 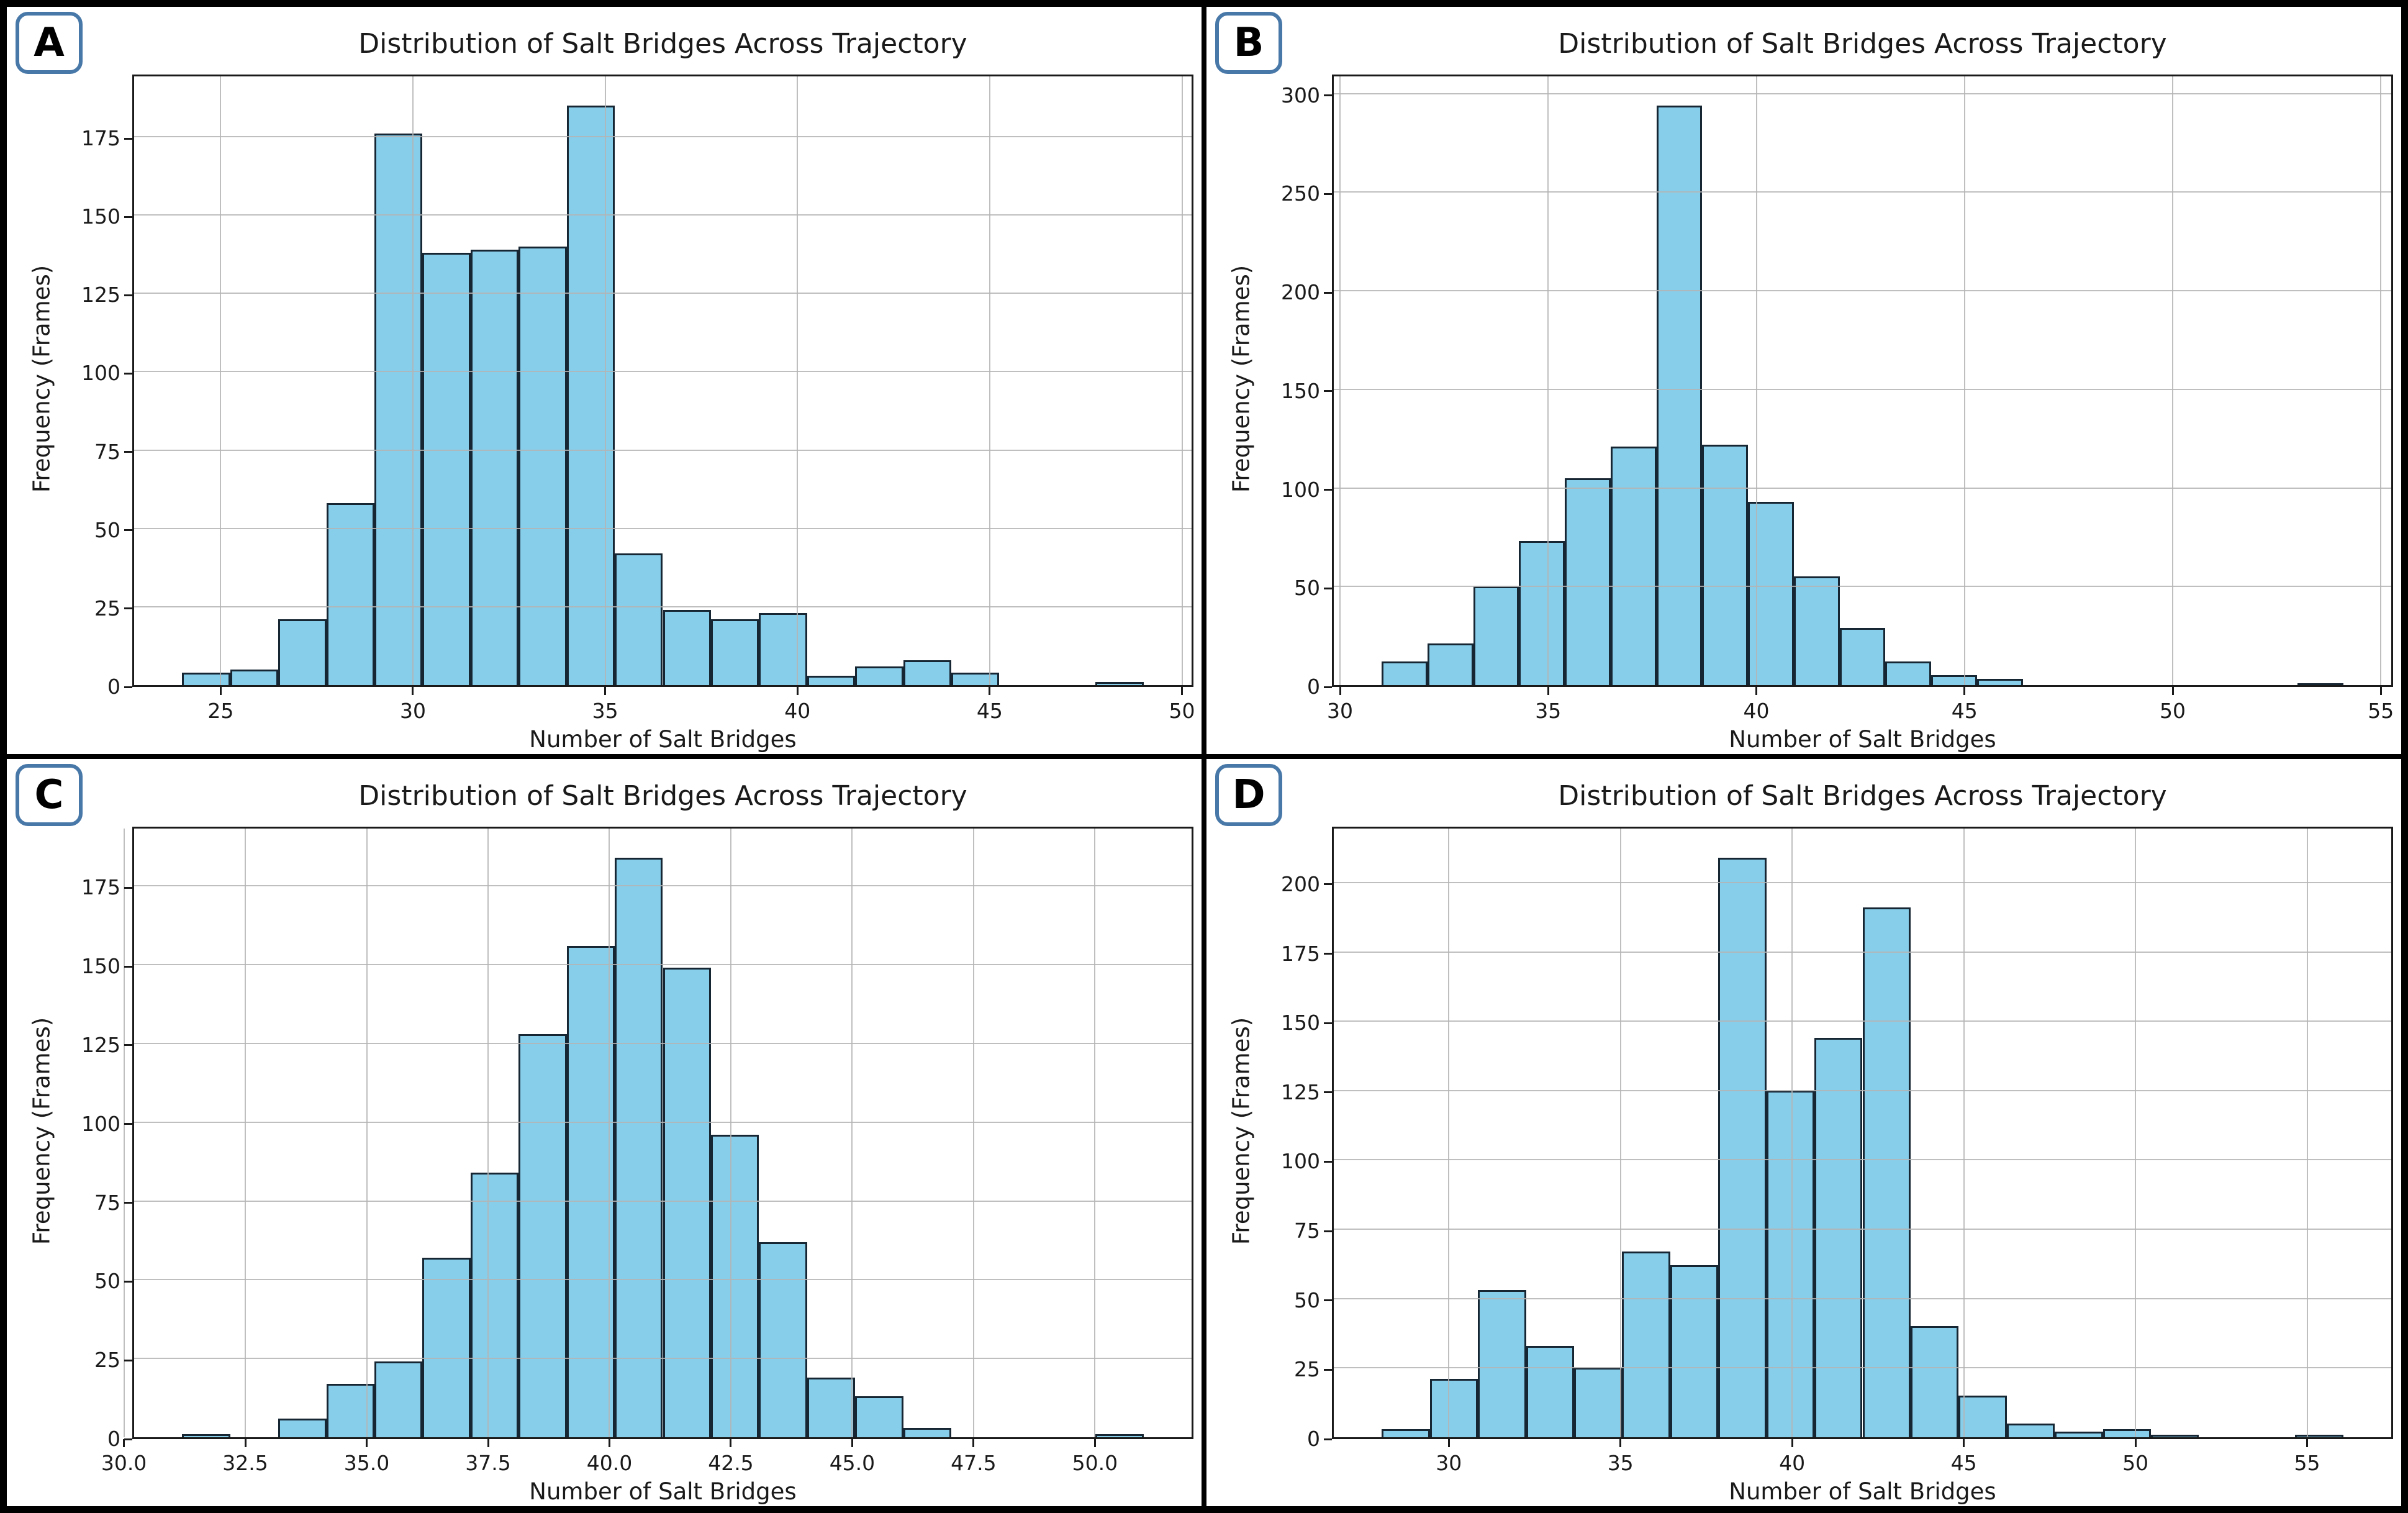 I want to click on x-tick-label: 40.0, so click(x=610, y=1463).